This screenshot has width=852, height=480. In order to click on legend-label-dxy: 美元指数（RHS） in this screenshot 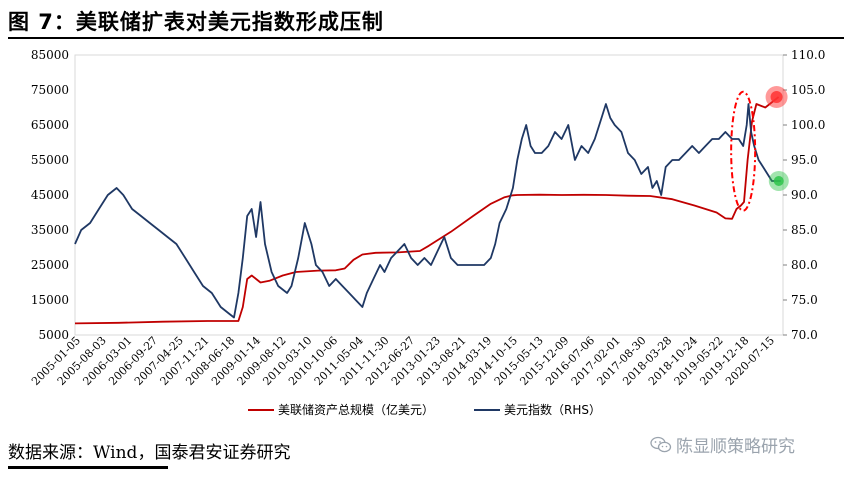, I will do `click(552, 409)`.